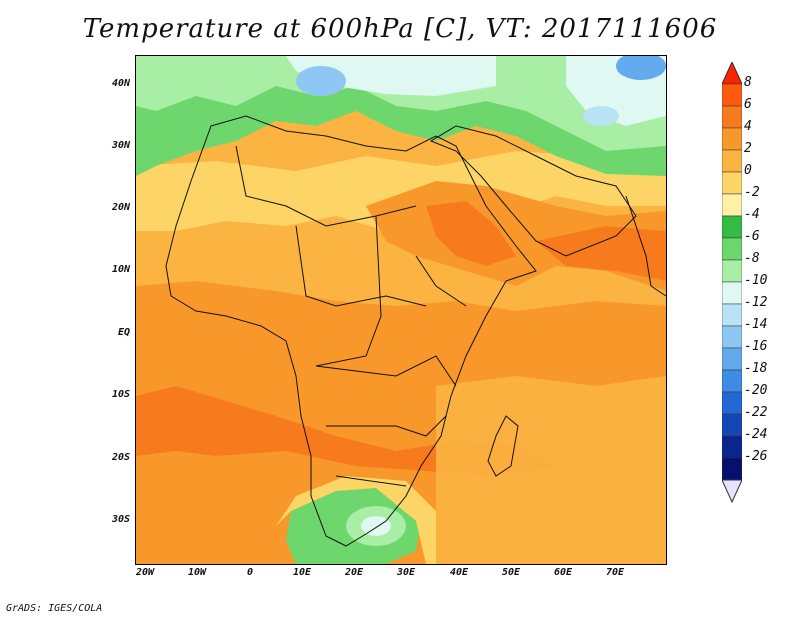 The width and height of the screenshot is (800, 618). I want to click on field-hotspot-sahel, so click(471, 233).